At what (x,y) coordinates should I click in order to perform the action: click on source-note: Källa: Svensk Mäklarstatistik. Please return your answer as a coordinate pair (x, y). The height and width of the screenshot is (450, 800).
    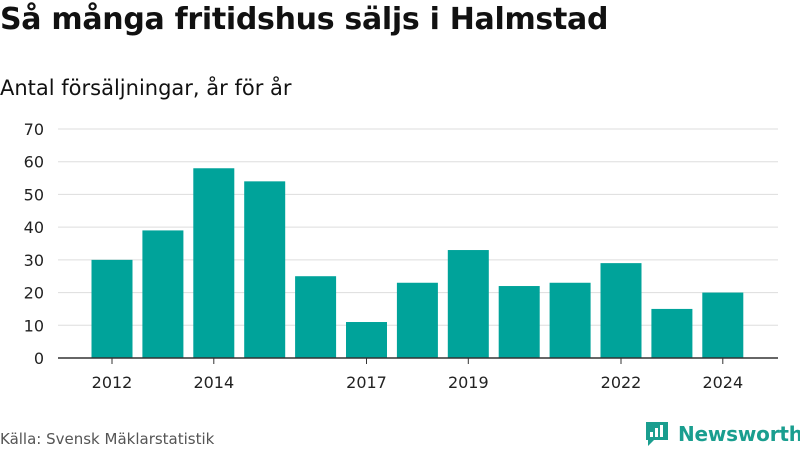
    Looking at the image, I should click on (107, 439).